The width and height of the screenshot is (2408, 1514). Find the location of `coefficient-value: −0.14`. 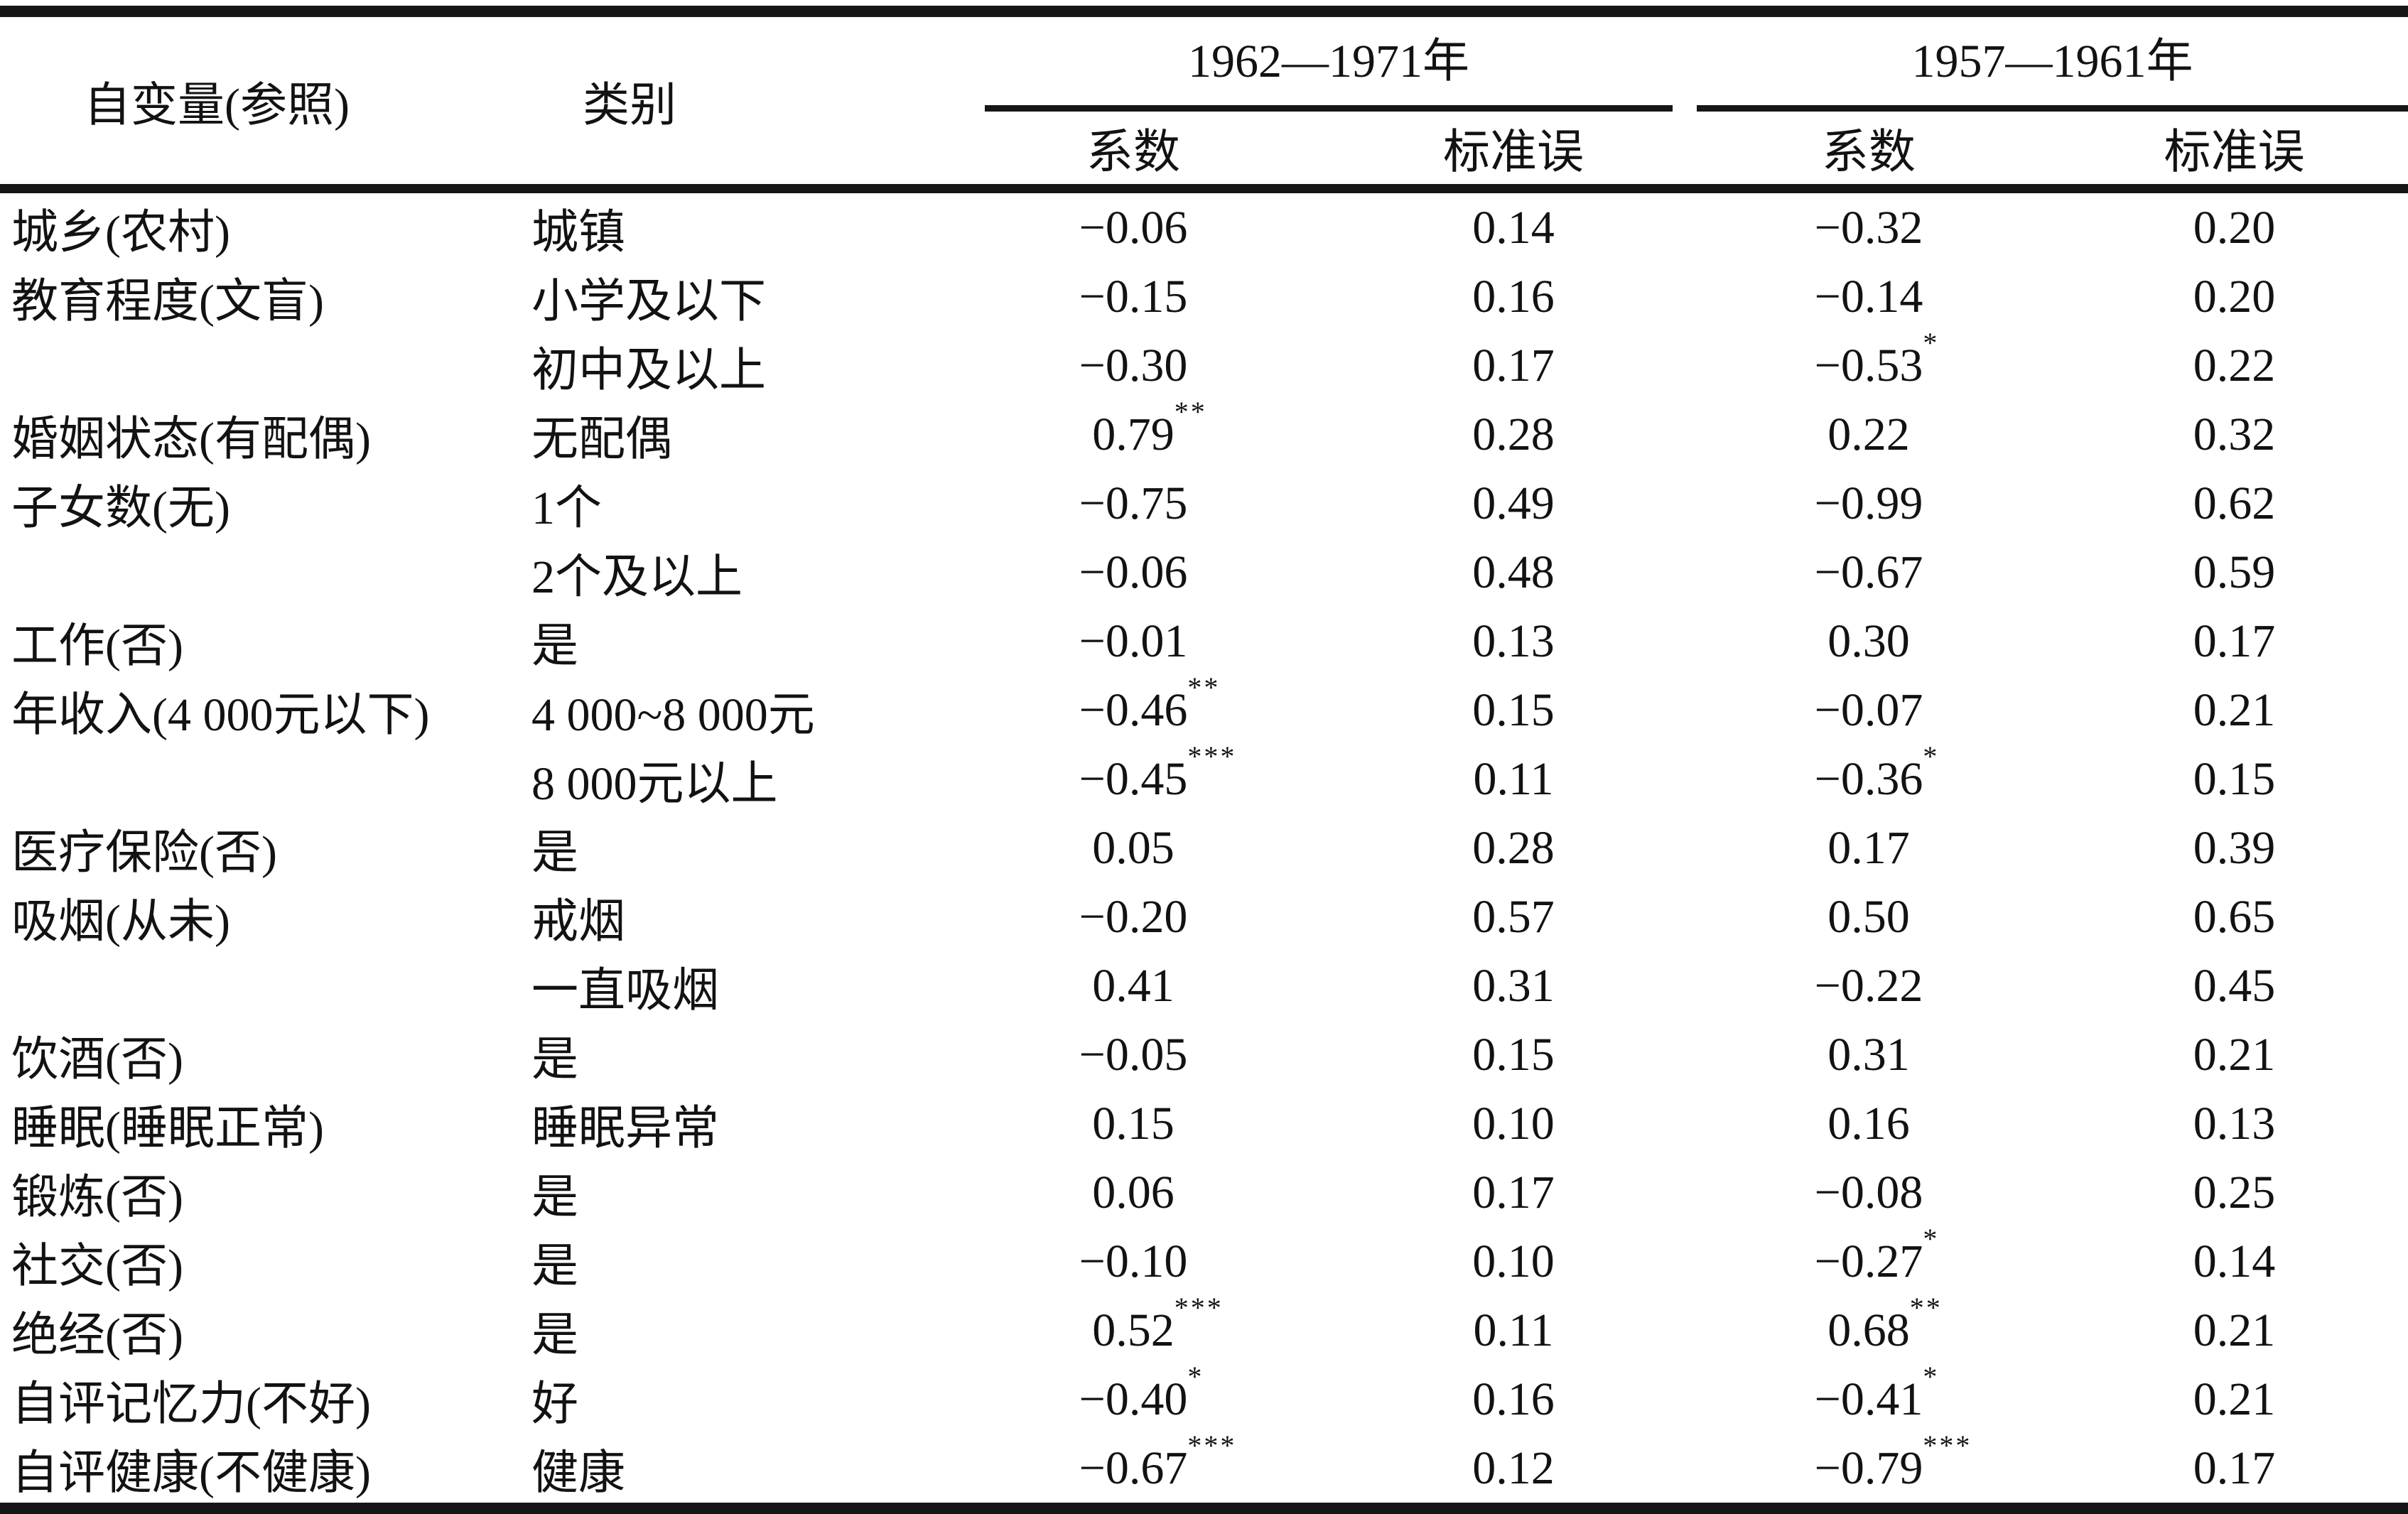

coefficient-value: −0.14 is located at coordinates (1868, 296).